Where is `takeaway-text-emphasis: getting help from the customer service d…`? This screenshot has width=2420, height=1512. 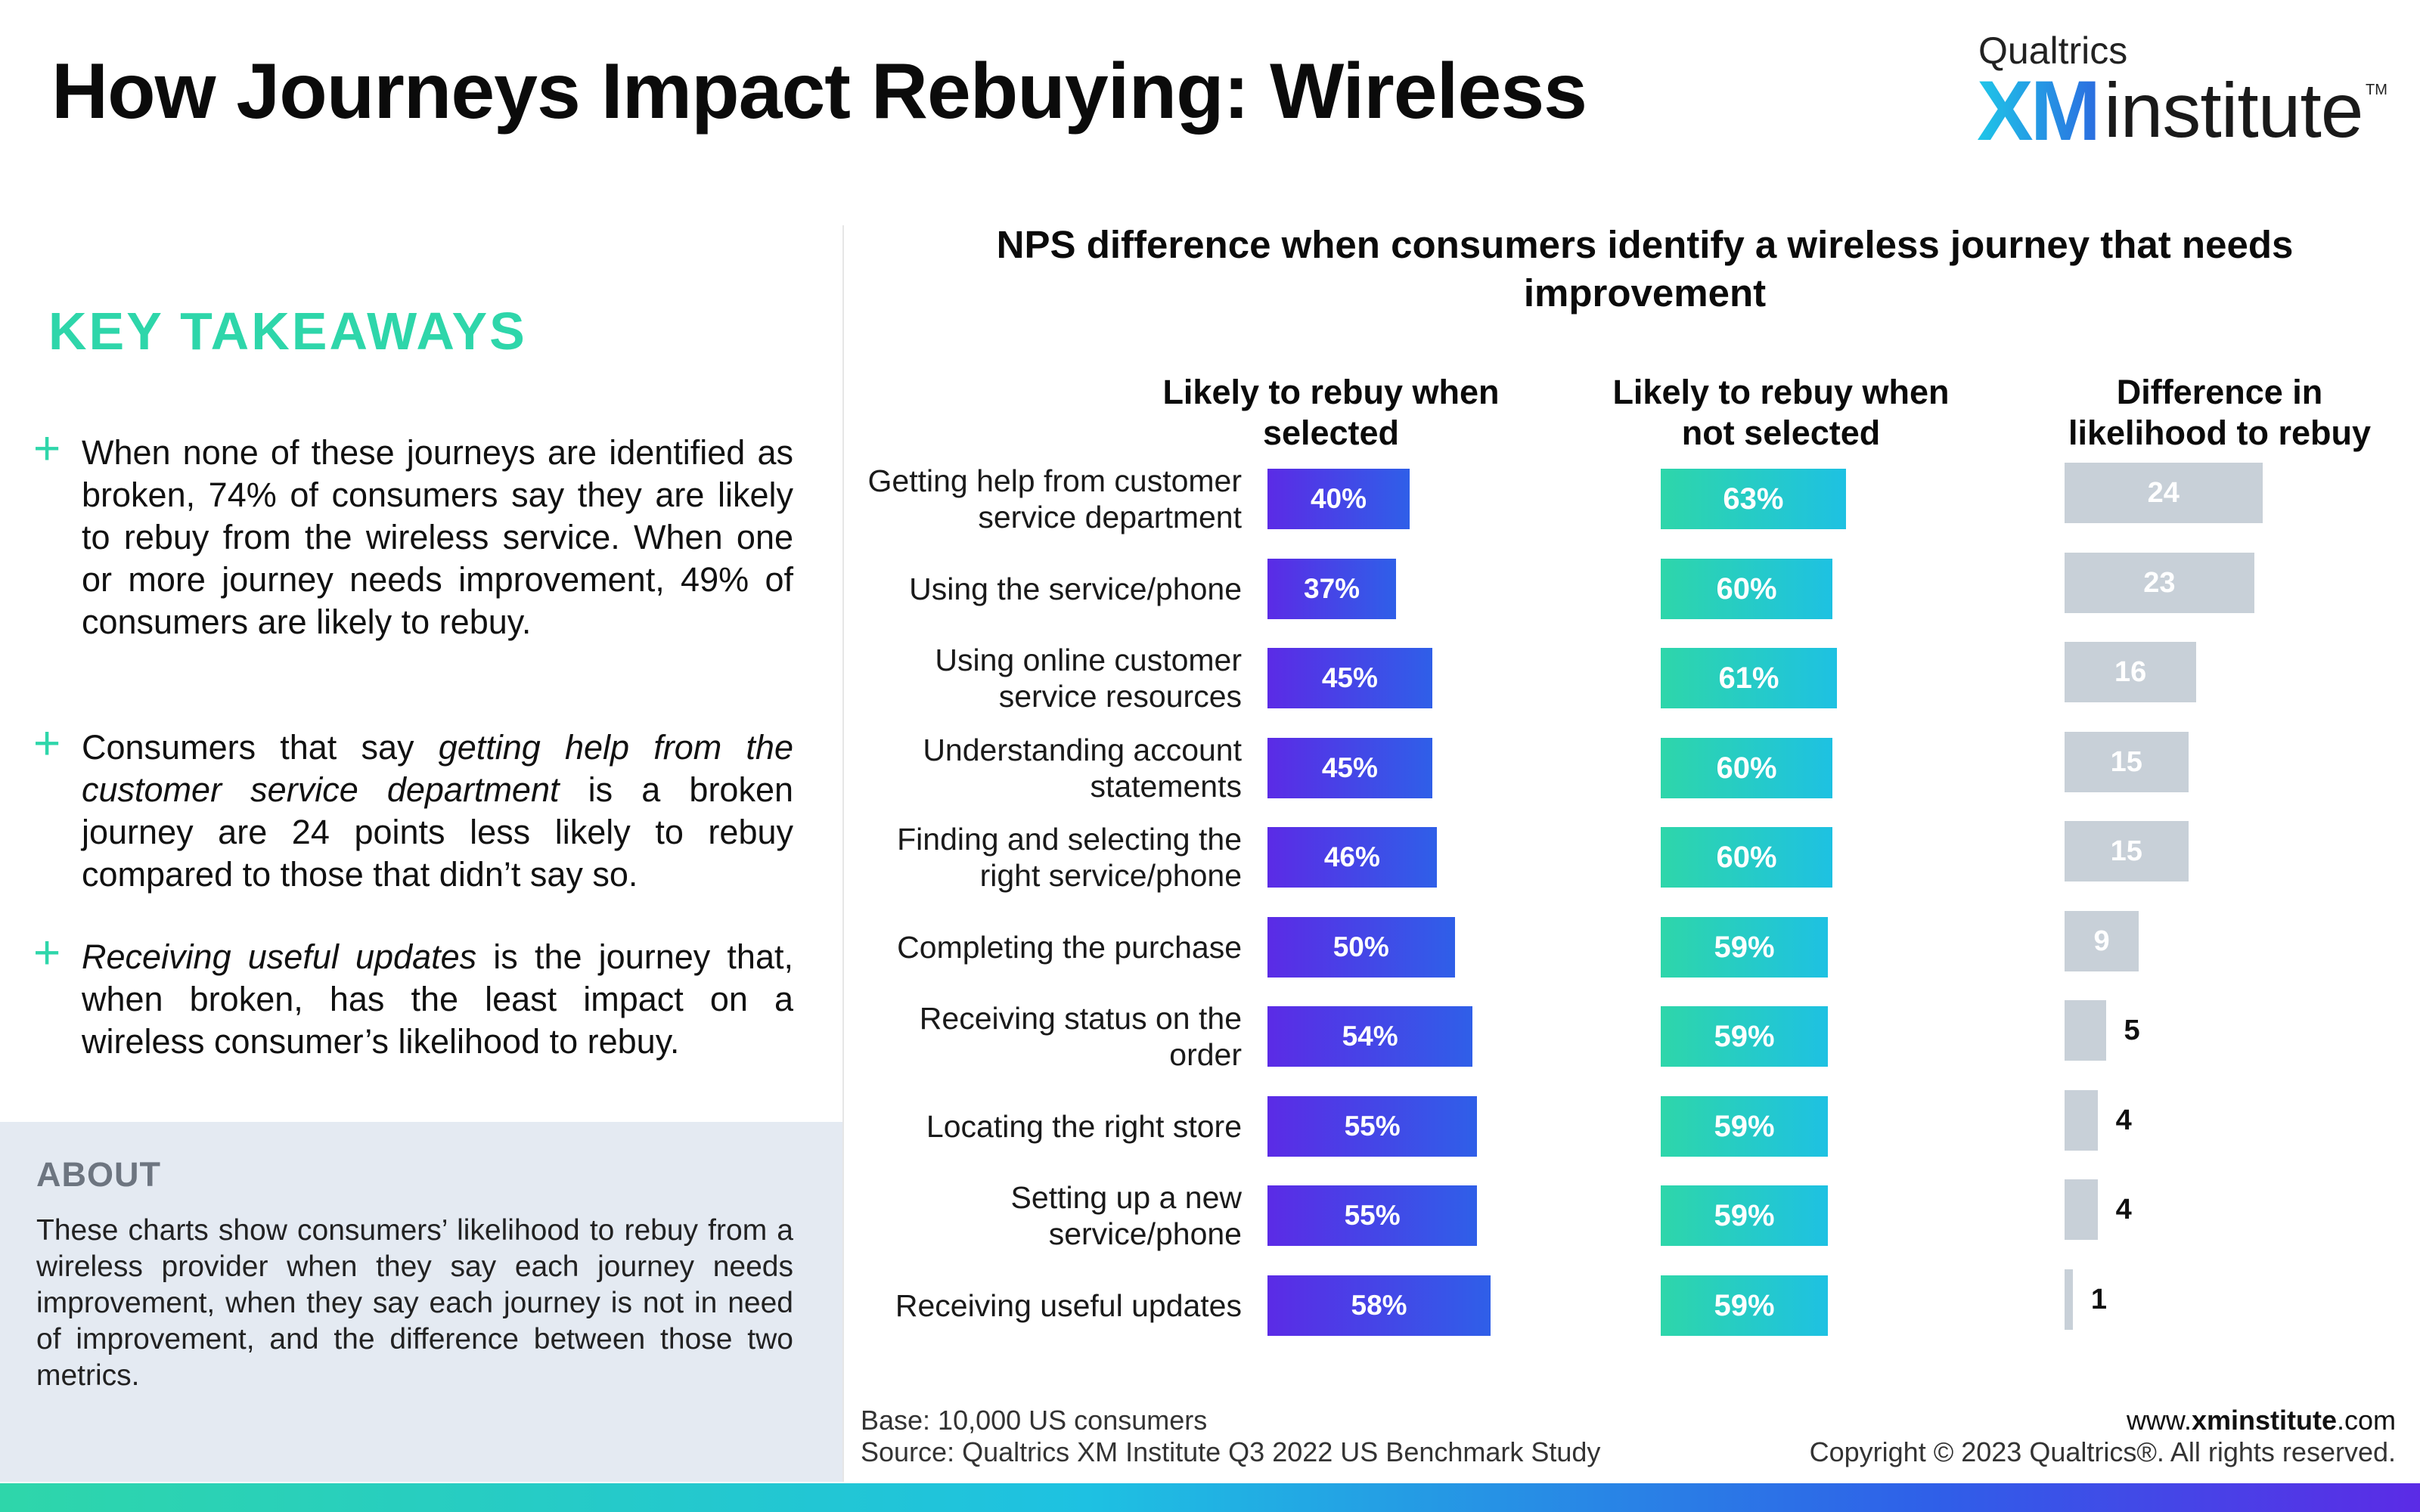
takeaway-text-emphasis: getting help from the customer service d… is located at coordinates (437, 768).